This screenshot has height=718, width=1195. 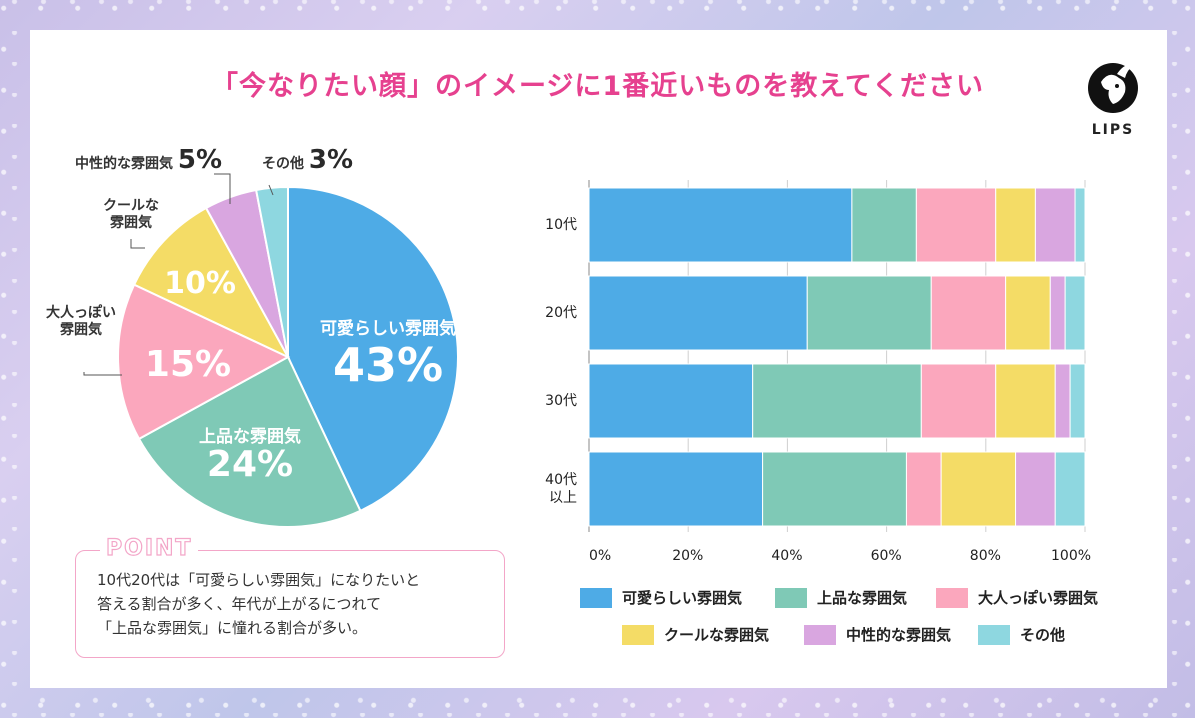 I want to click on pie-slice-cute, so click(x=373, y=349).